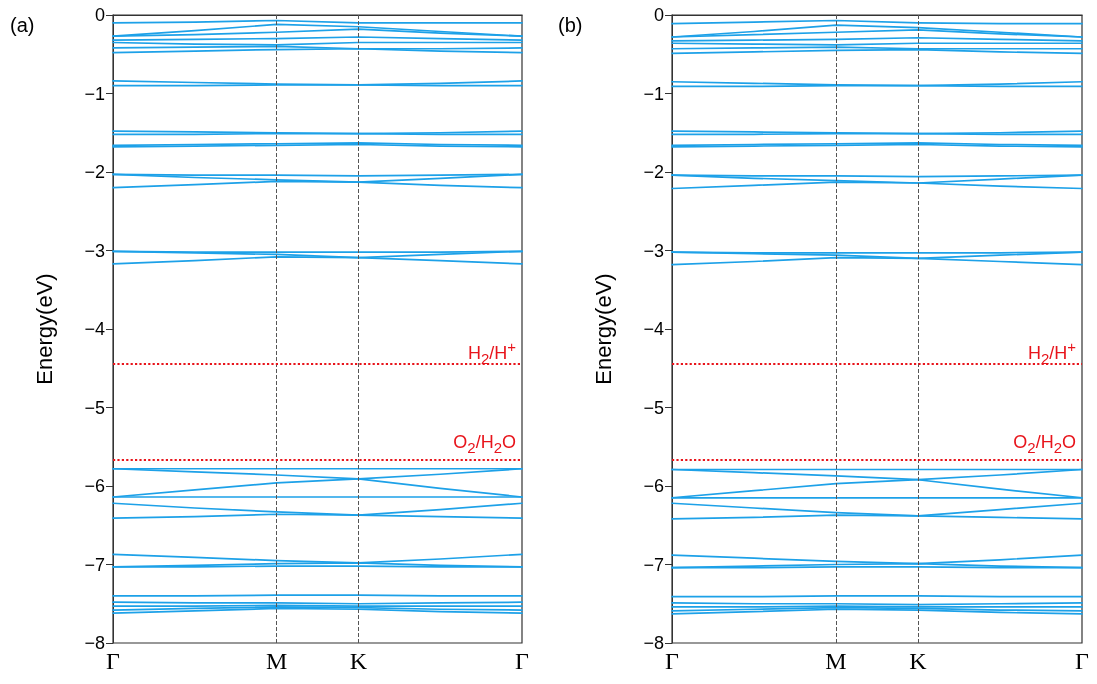 Image resolution: width=1097 pixels, height=684 pixels. What do you see at coordinates (22, 25) in the screenshot?
I see `chart-title: (a)` at bounding box center [22, 25].